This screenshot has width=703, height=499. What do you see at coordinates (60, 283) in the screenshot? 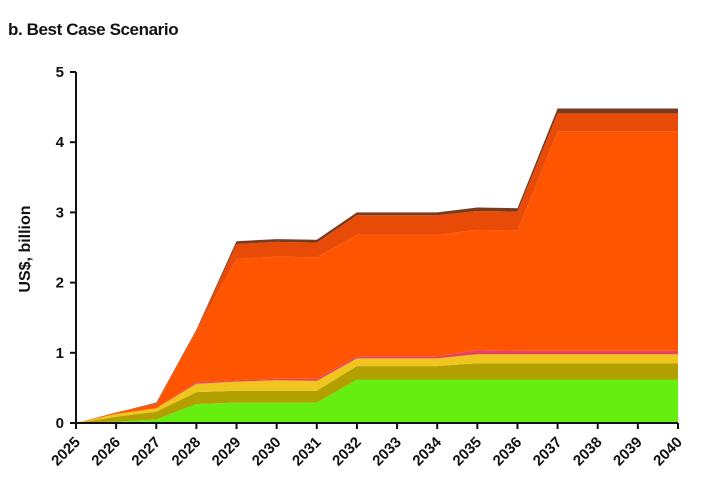
I see `y-tick-label: 2` at bounding box center [60, 283].